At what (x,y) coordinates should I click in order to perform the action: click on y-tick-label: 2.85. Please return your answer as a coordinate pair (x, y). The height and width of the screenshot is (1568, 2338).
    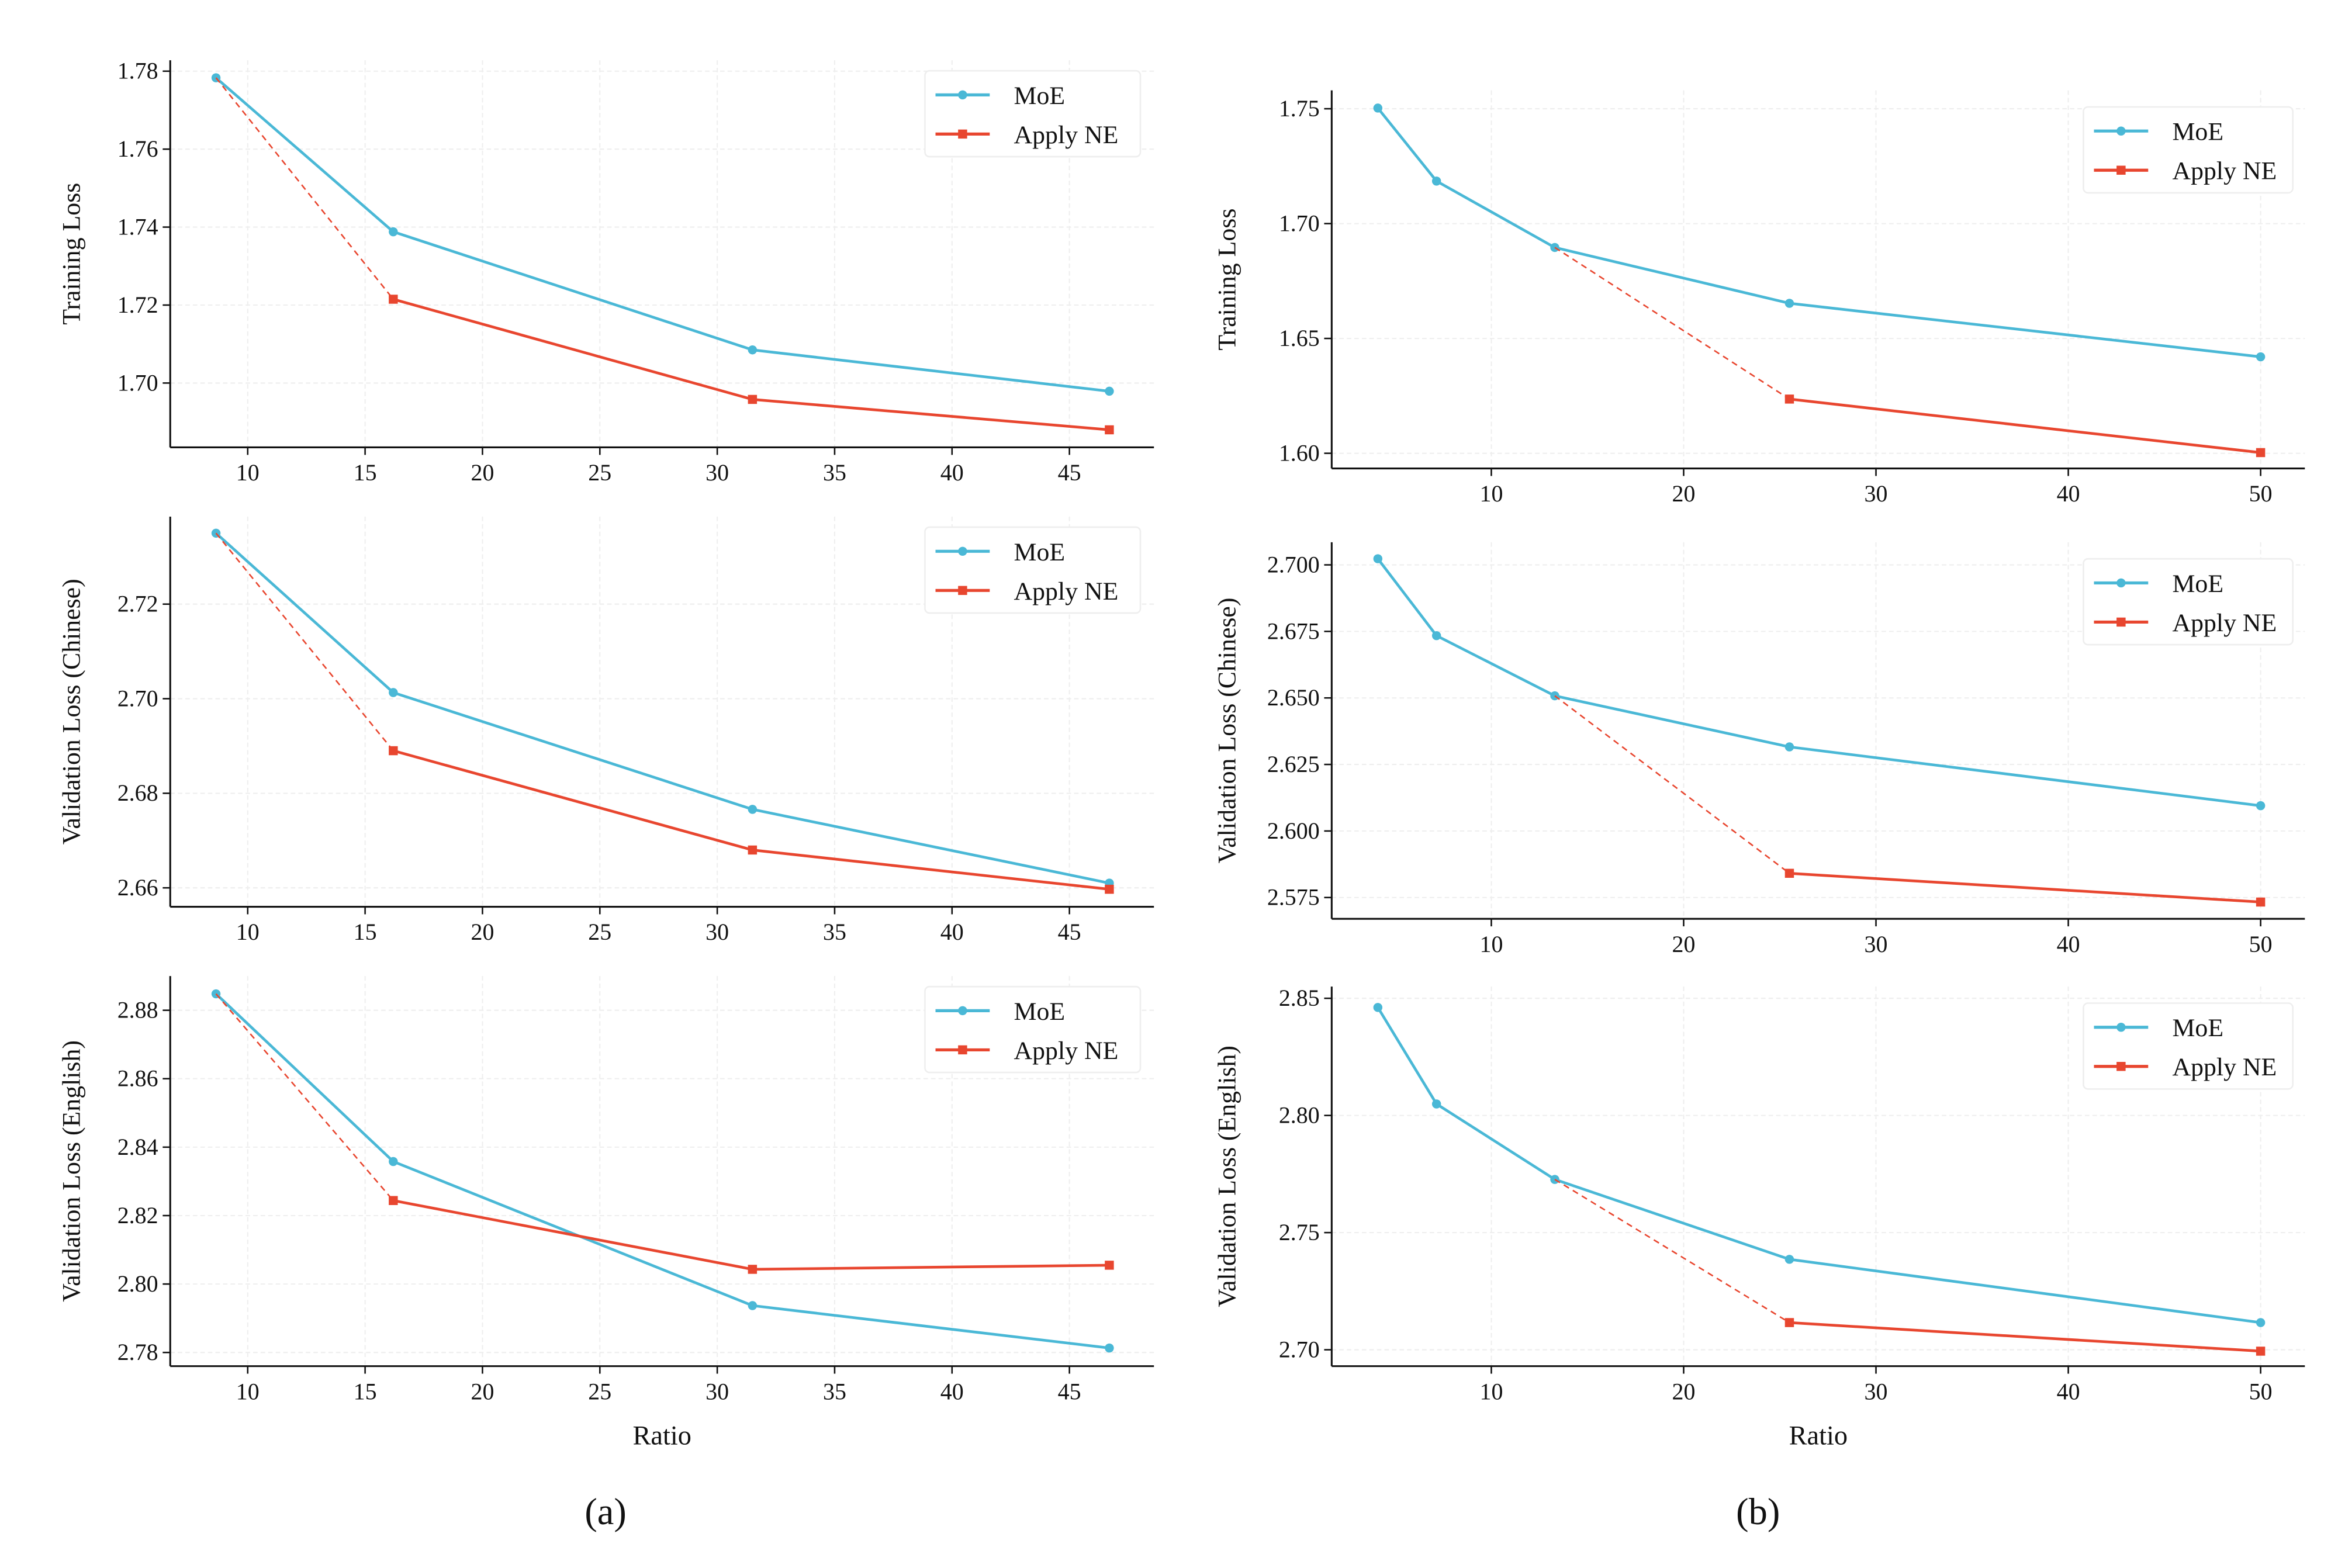
    Looking at the image, I should click on (1299, 998).